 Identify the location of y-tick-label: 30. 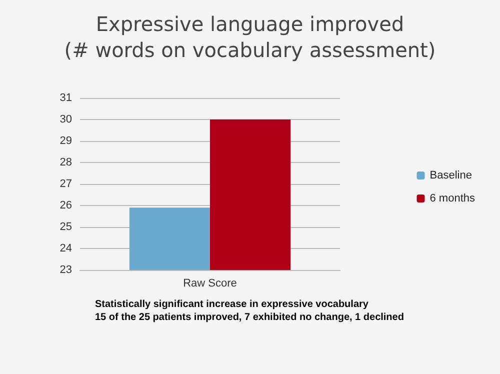
(66, 120).